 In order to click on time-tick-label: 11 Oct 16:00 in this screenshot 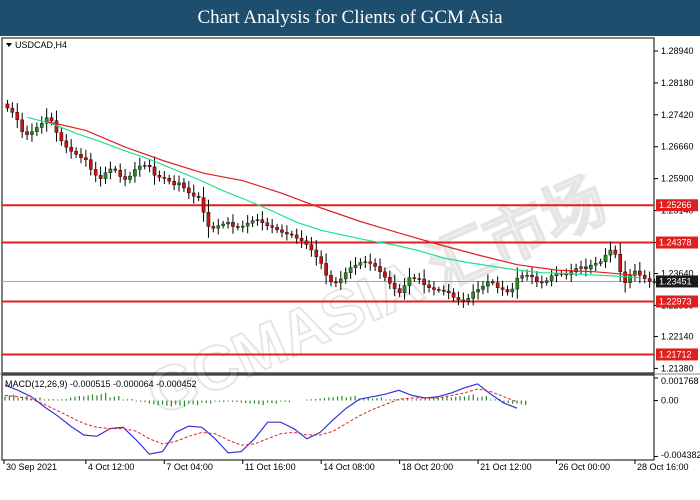, I will do `click(270, 467)`.